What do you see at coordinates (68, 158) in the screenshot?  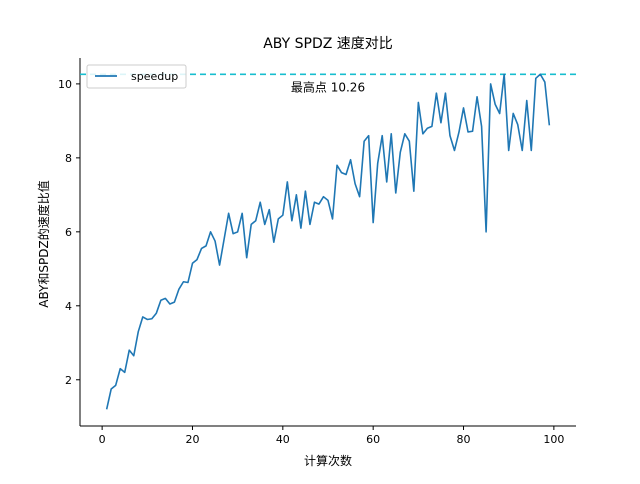 I see `y-tick-label: 8` at bounding box center [68, 158].